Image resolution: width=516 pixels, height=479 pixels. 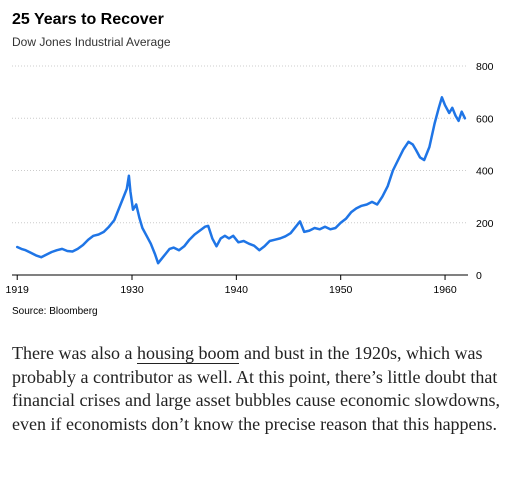 What do you see at coordinates (74, 353) in the screenshot?
I see `article-text-before-link: There was also a` at bounding box center [74, 353].